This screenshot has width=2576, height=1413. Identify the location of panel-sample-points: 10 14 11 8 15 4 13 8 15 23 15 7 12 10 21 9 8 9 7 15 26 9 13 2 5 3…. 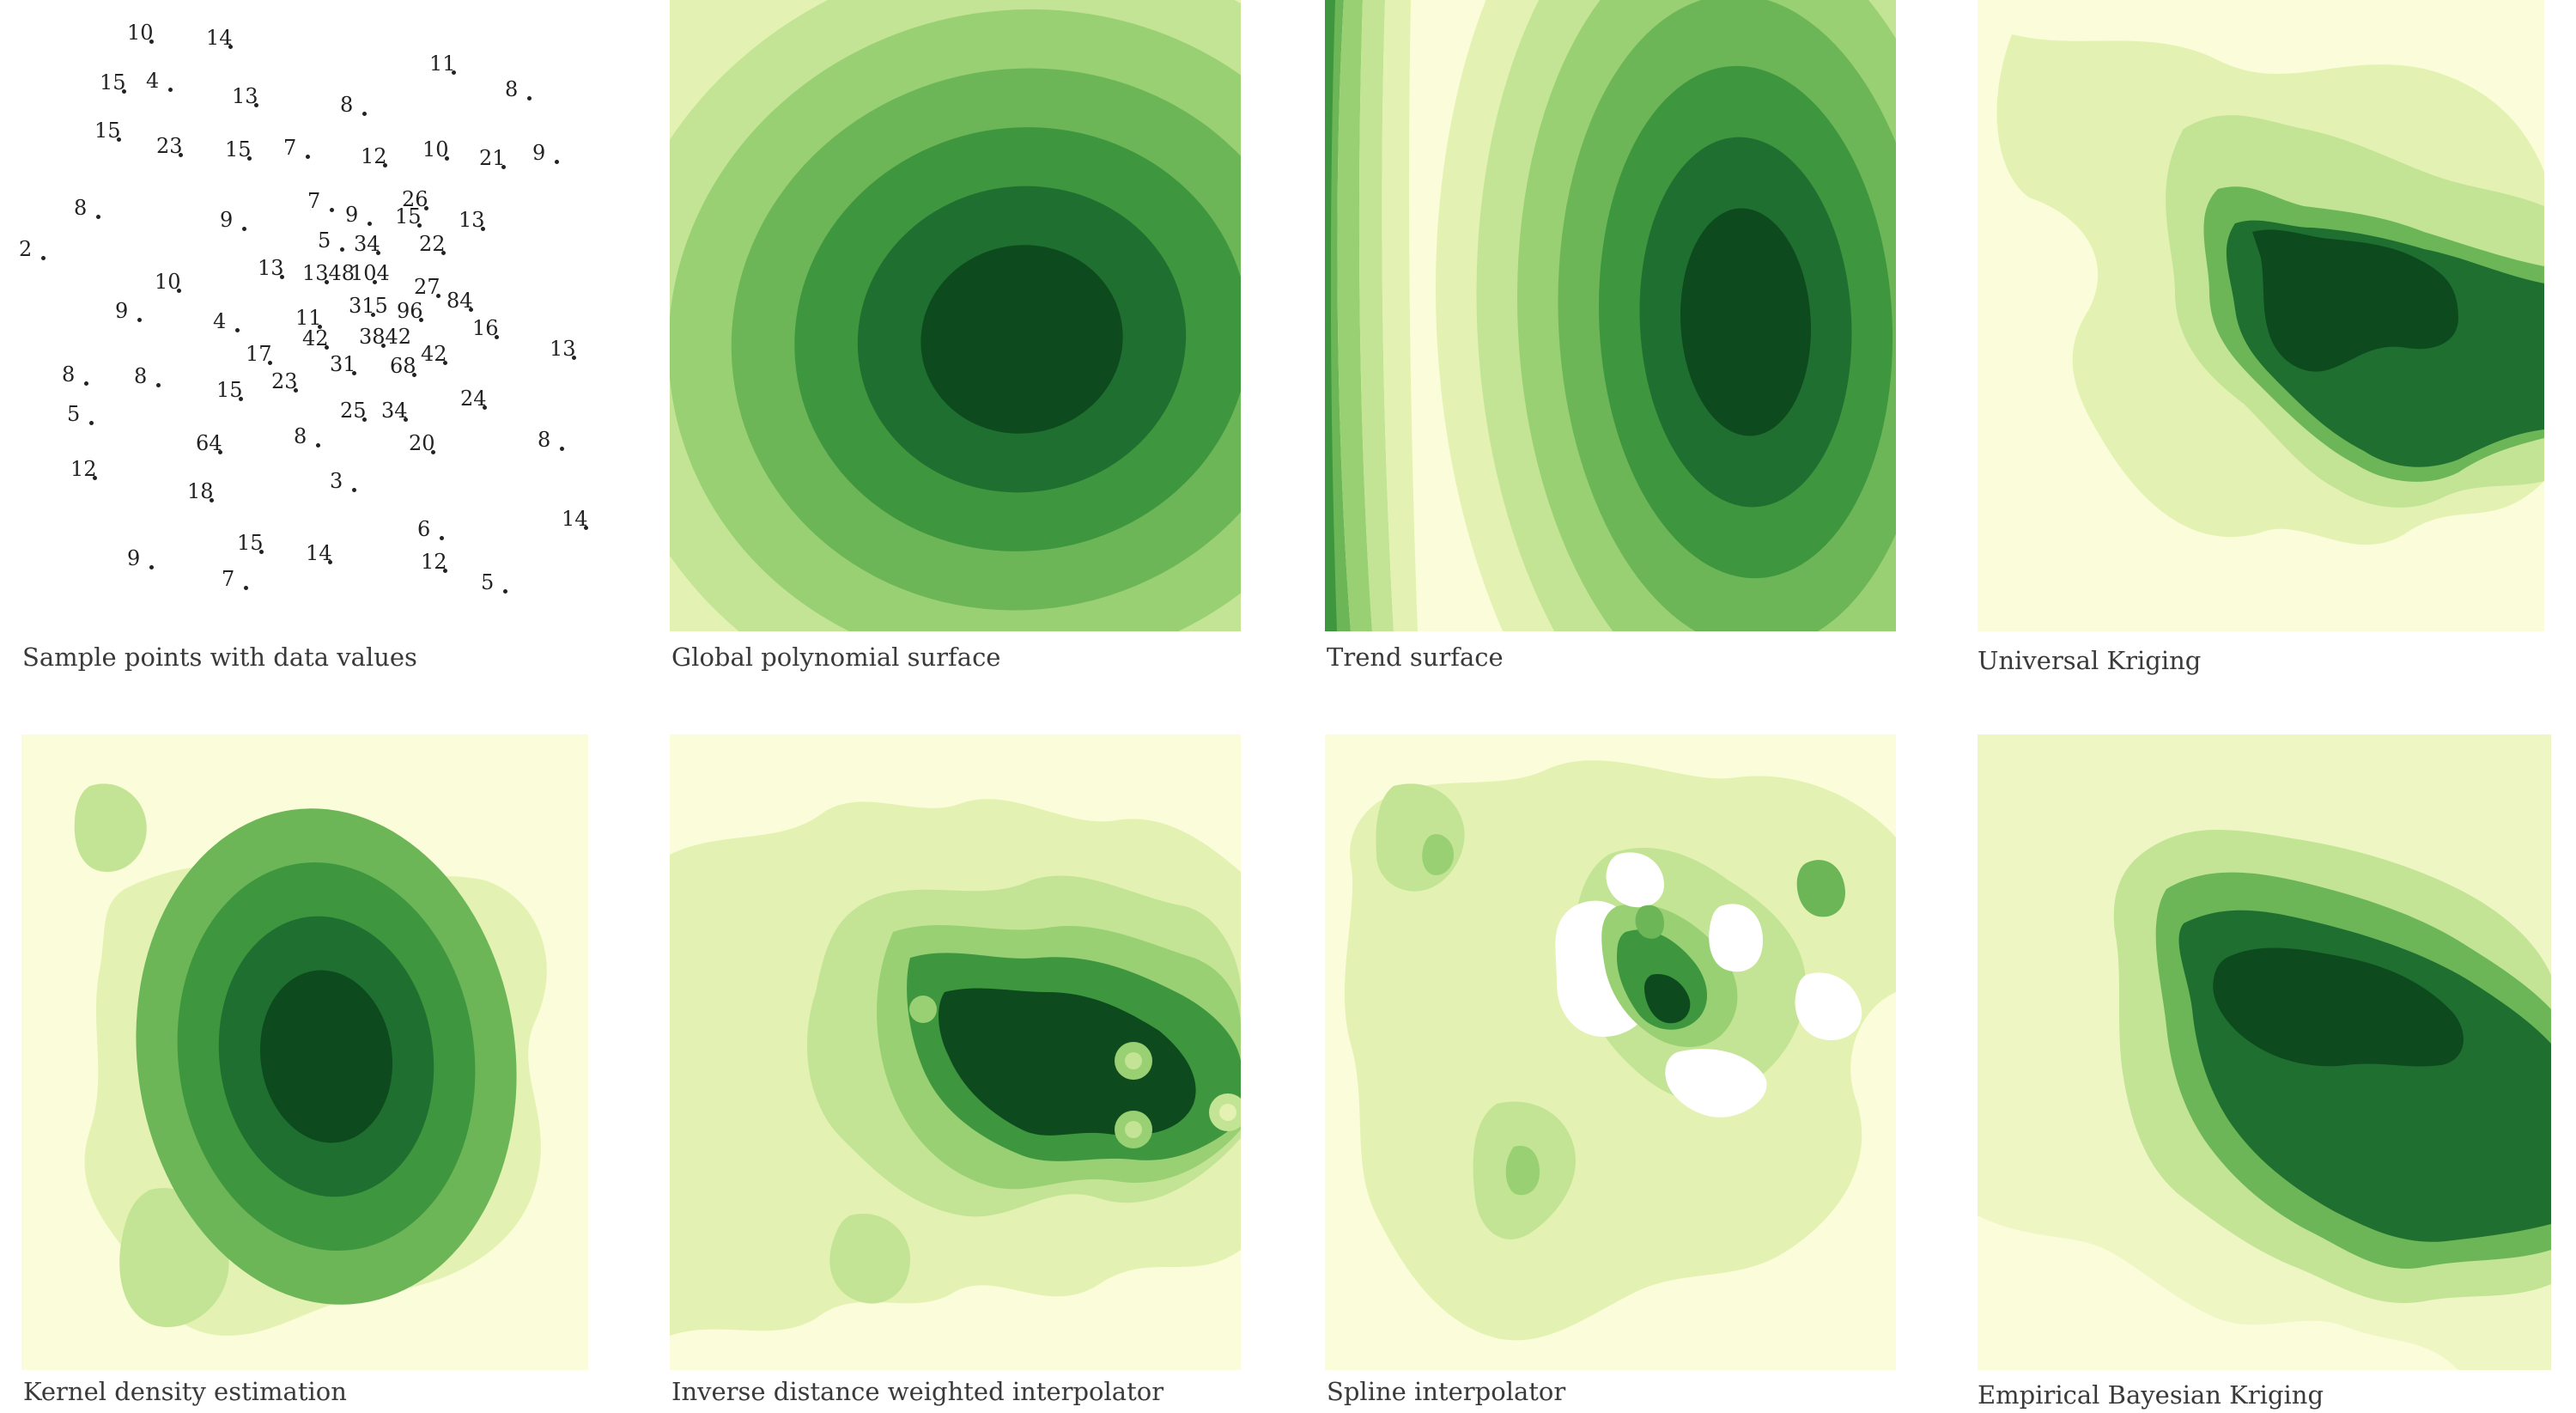
(317, 344).